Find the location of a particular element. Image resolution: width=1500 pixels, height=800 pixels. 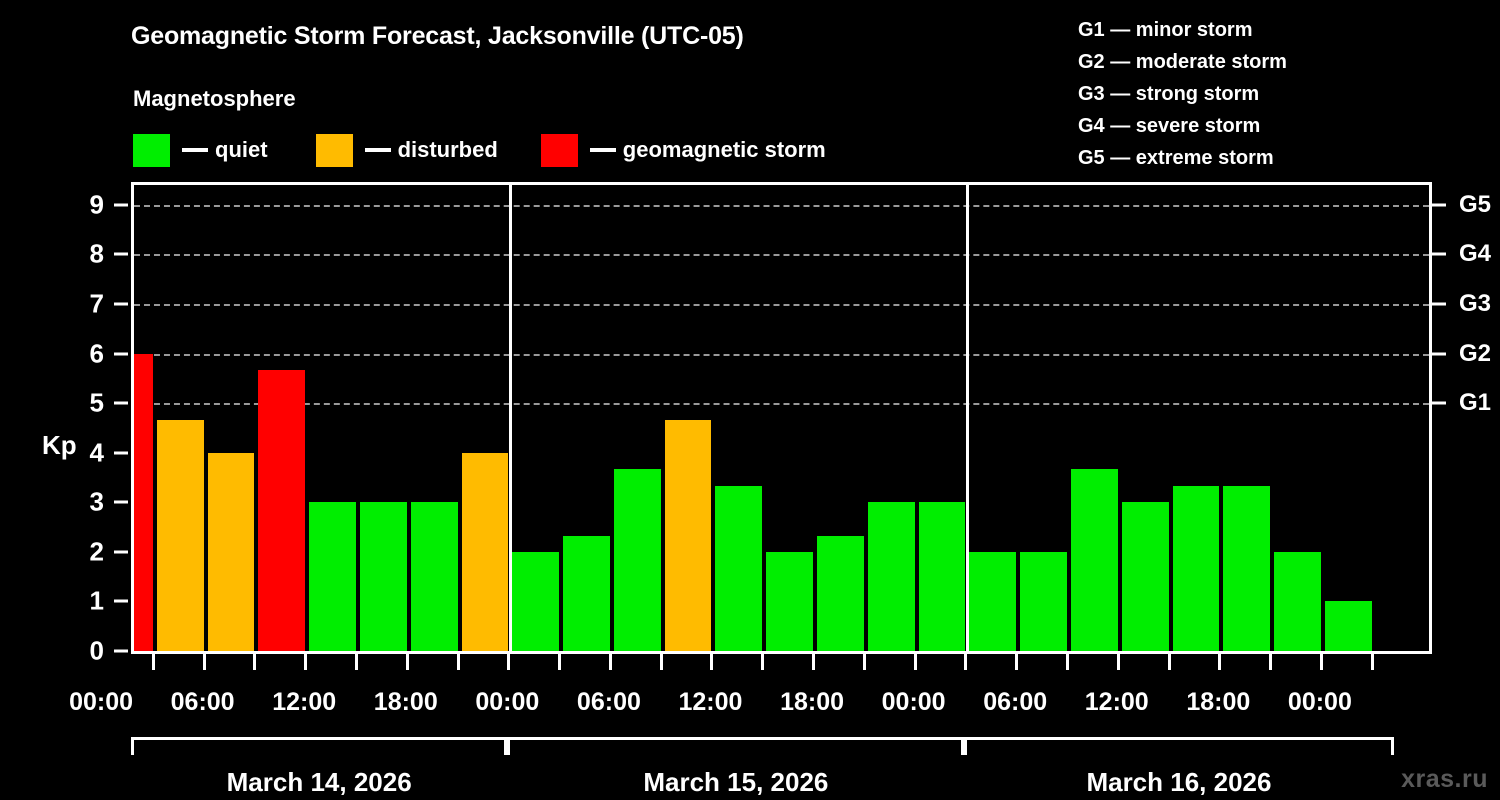

x-tick-label: 18:00 is located at coordinates (812, 702).